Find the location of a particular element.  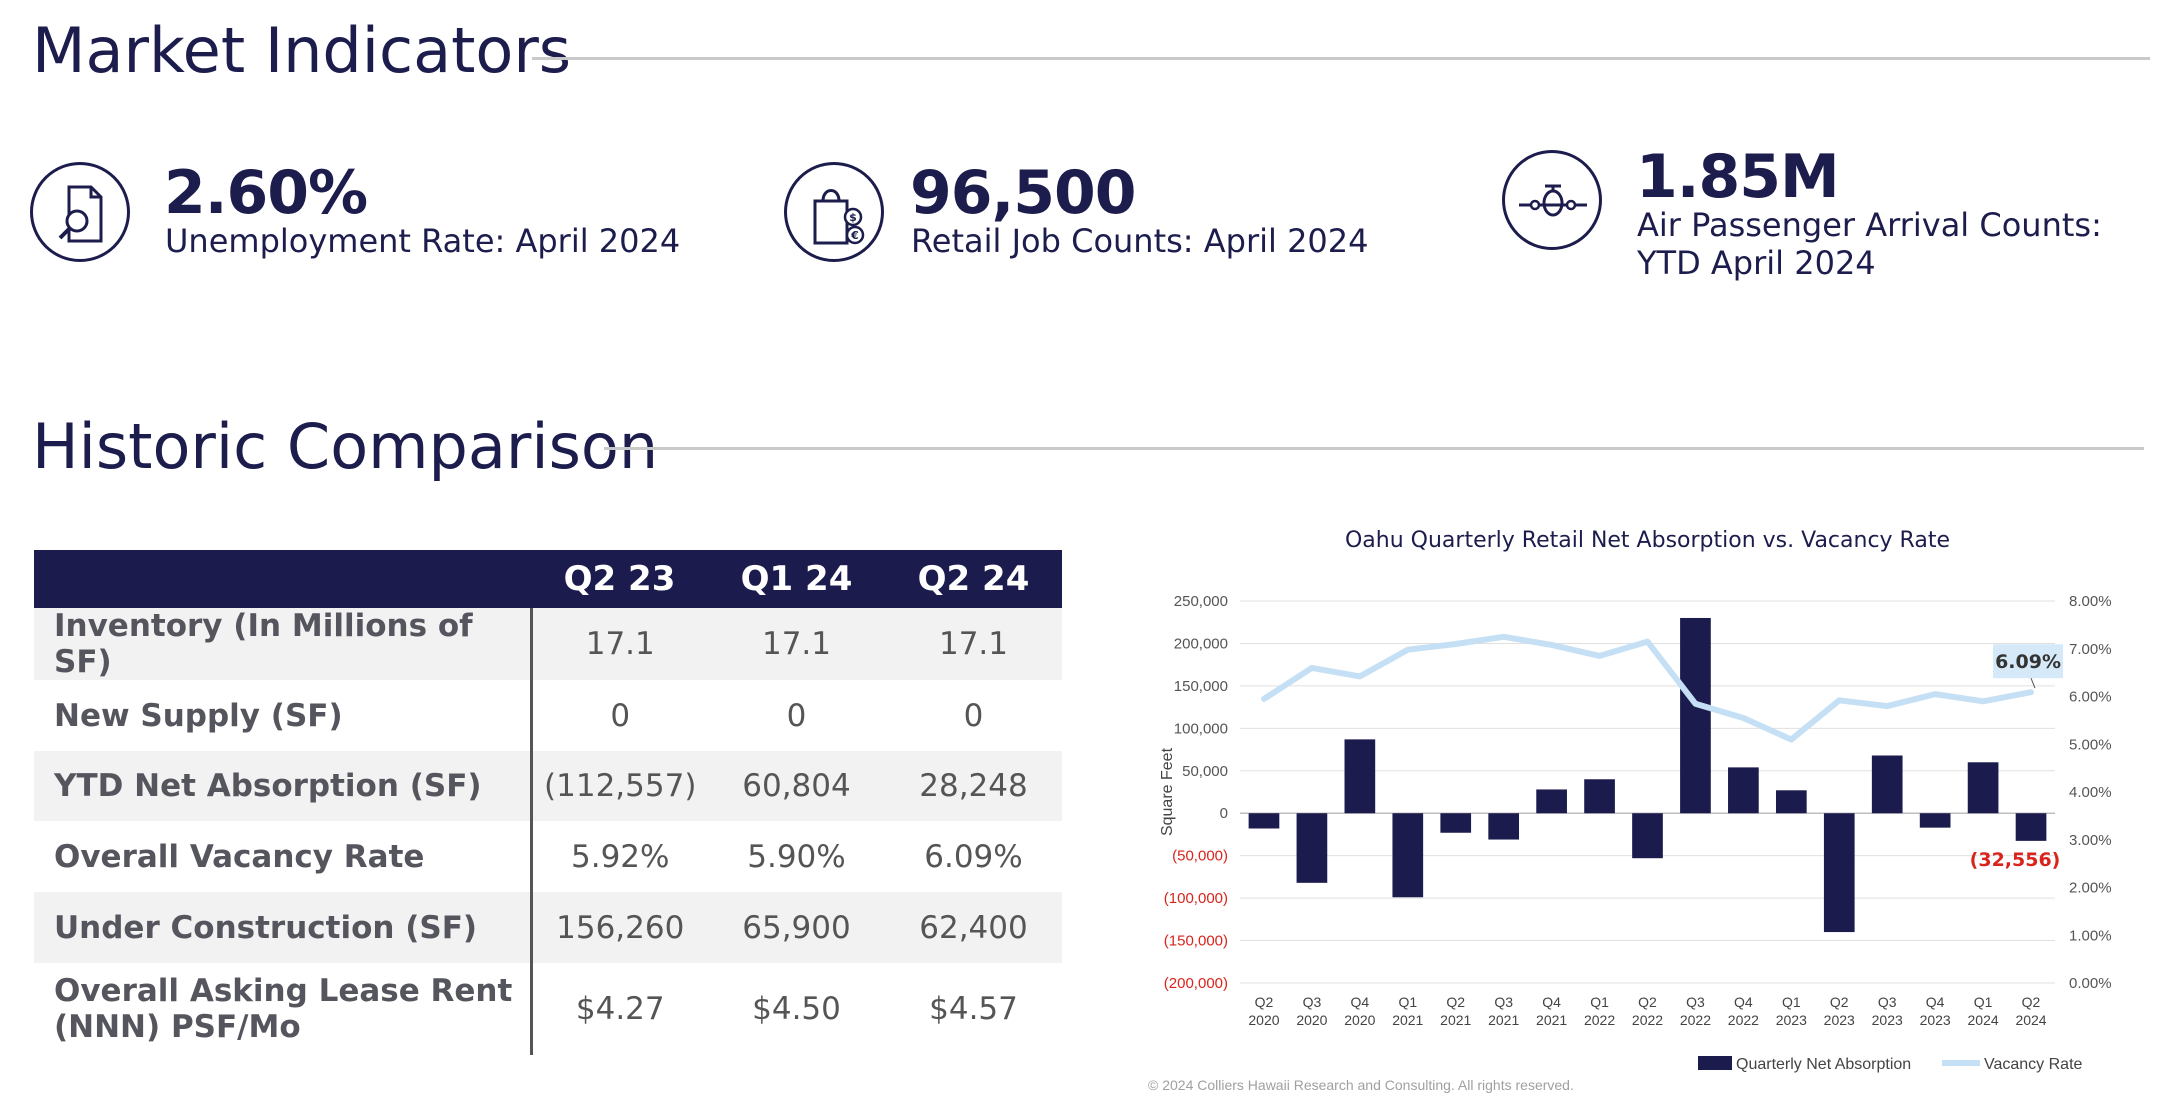

table-cell: $4.57 is located at coordinates (973, 1009).